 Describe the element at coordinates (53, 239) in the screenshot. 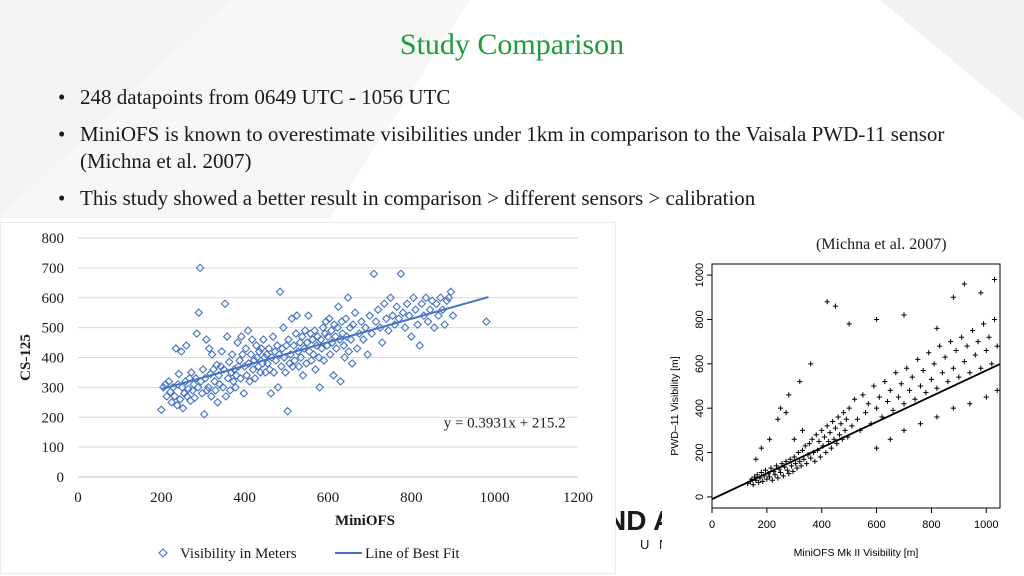

I see `y-tick-label: 800` at that location.